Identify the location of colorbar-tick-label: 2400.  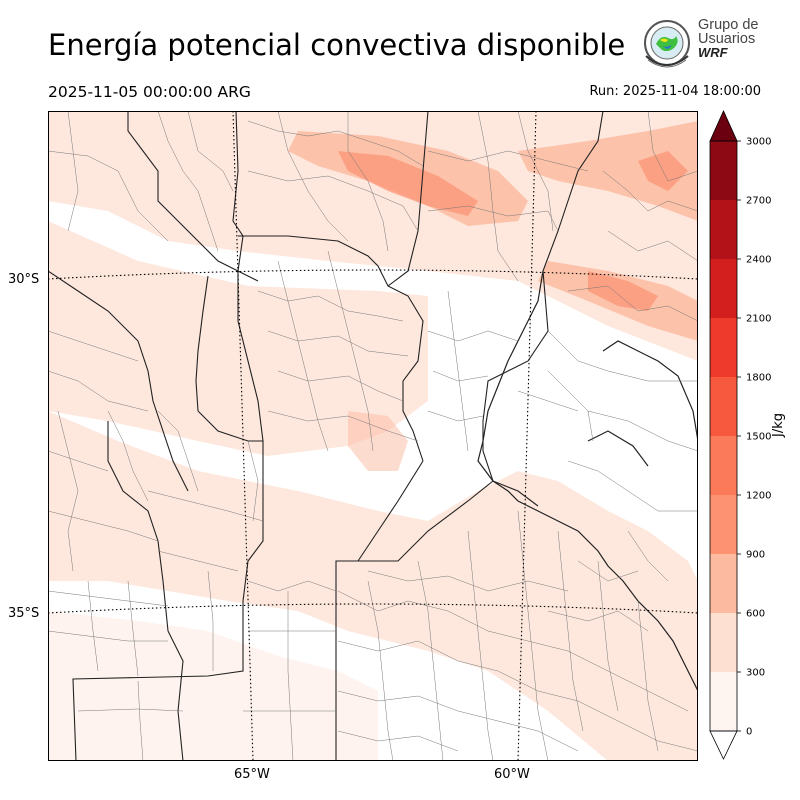
(758, 260).